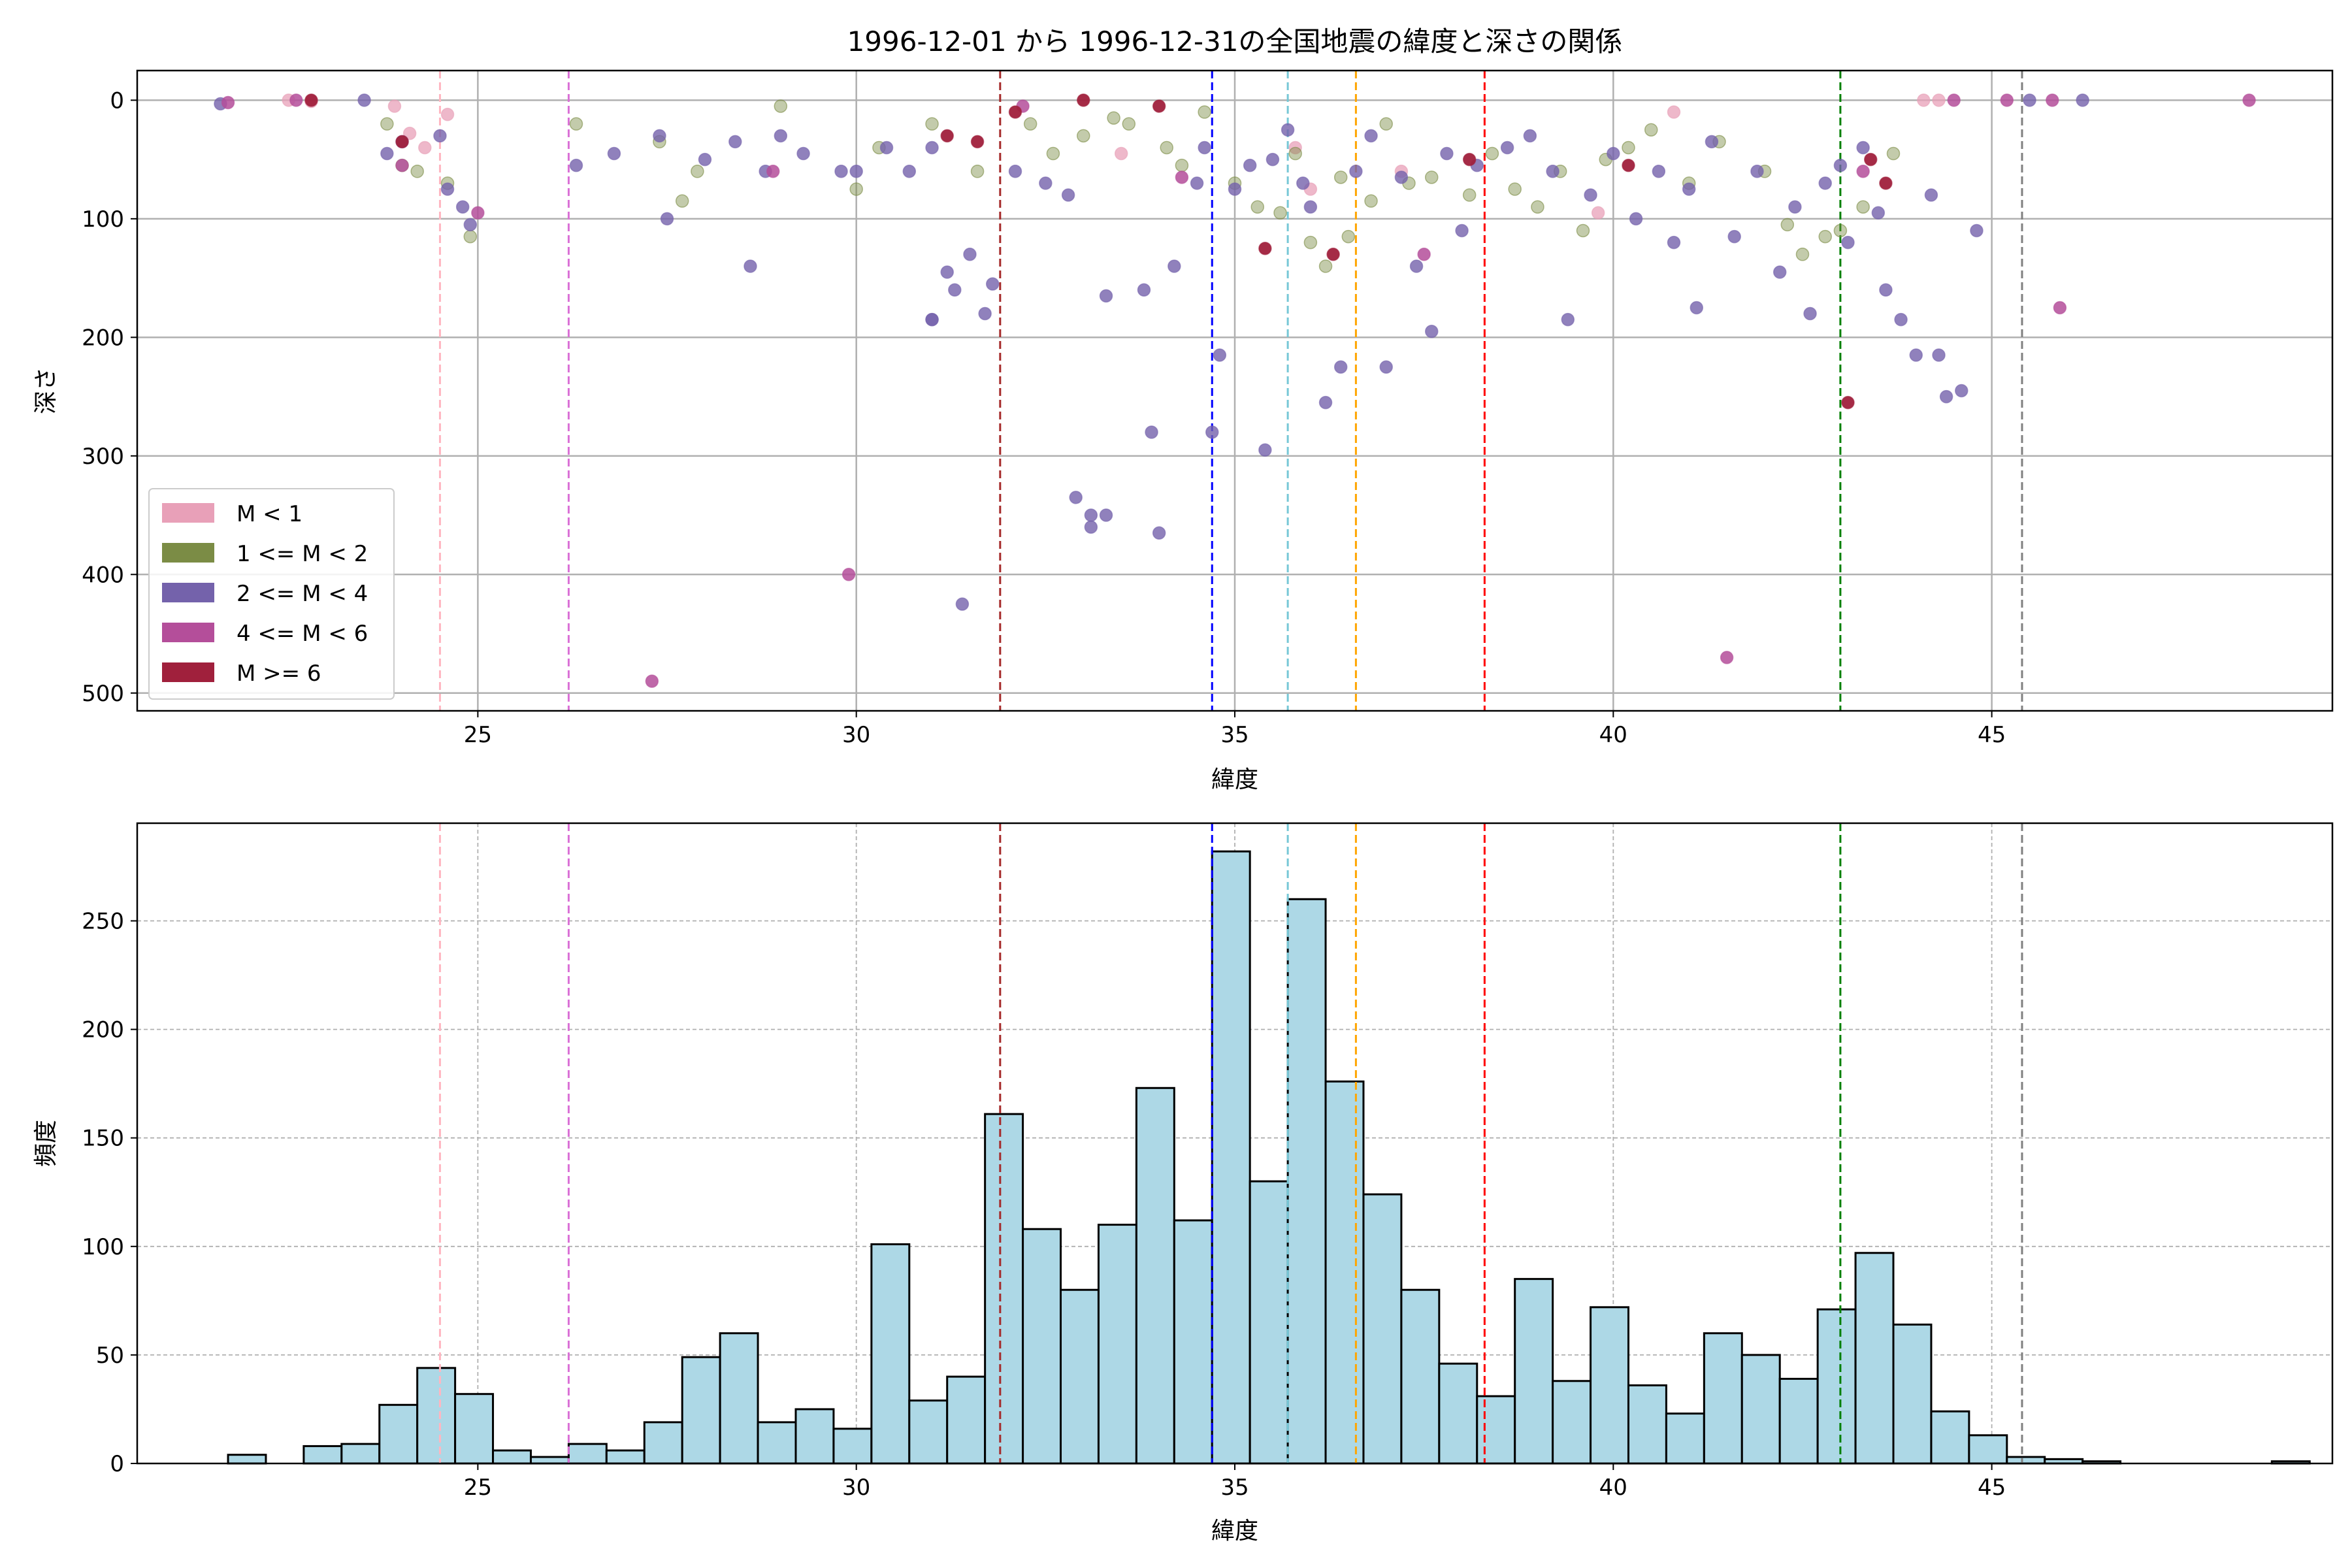 Image resolution: width=2352 pixels, height=1568 pixels. Describe the element at coordinates (110, 1356) in the screenshot. I see `y-tick-label: 50` at that location.